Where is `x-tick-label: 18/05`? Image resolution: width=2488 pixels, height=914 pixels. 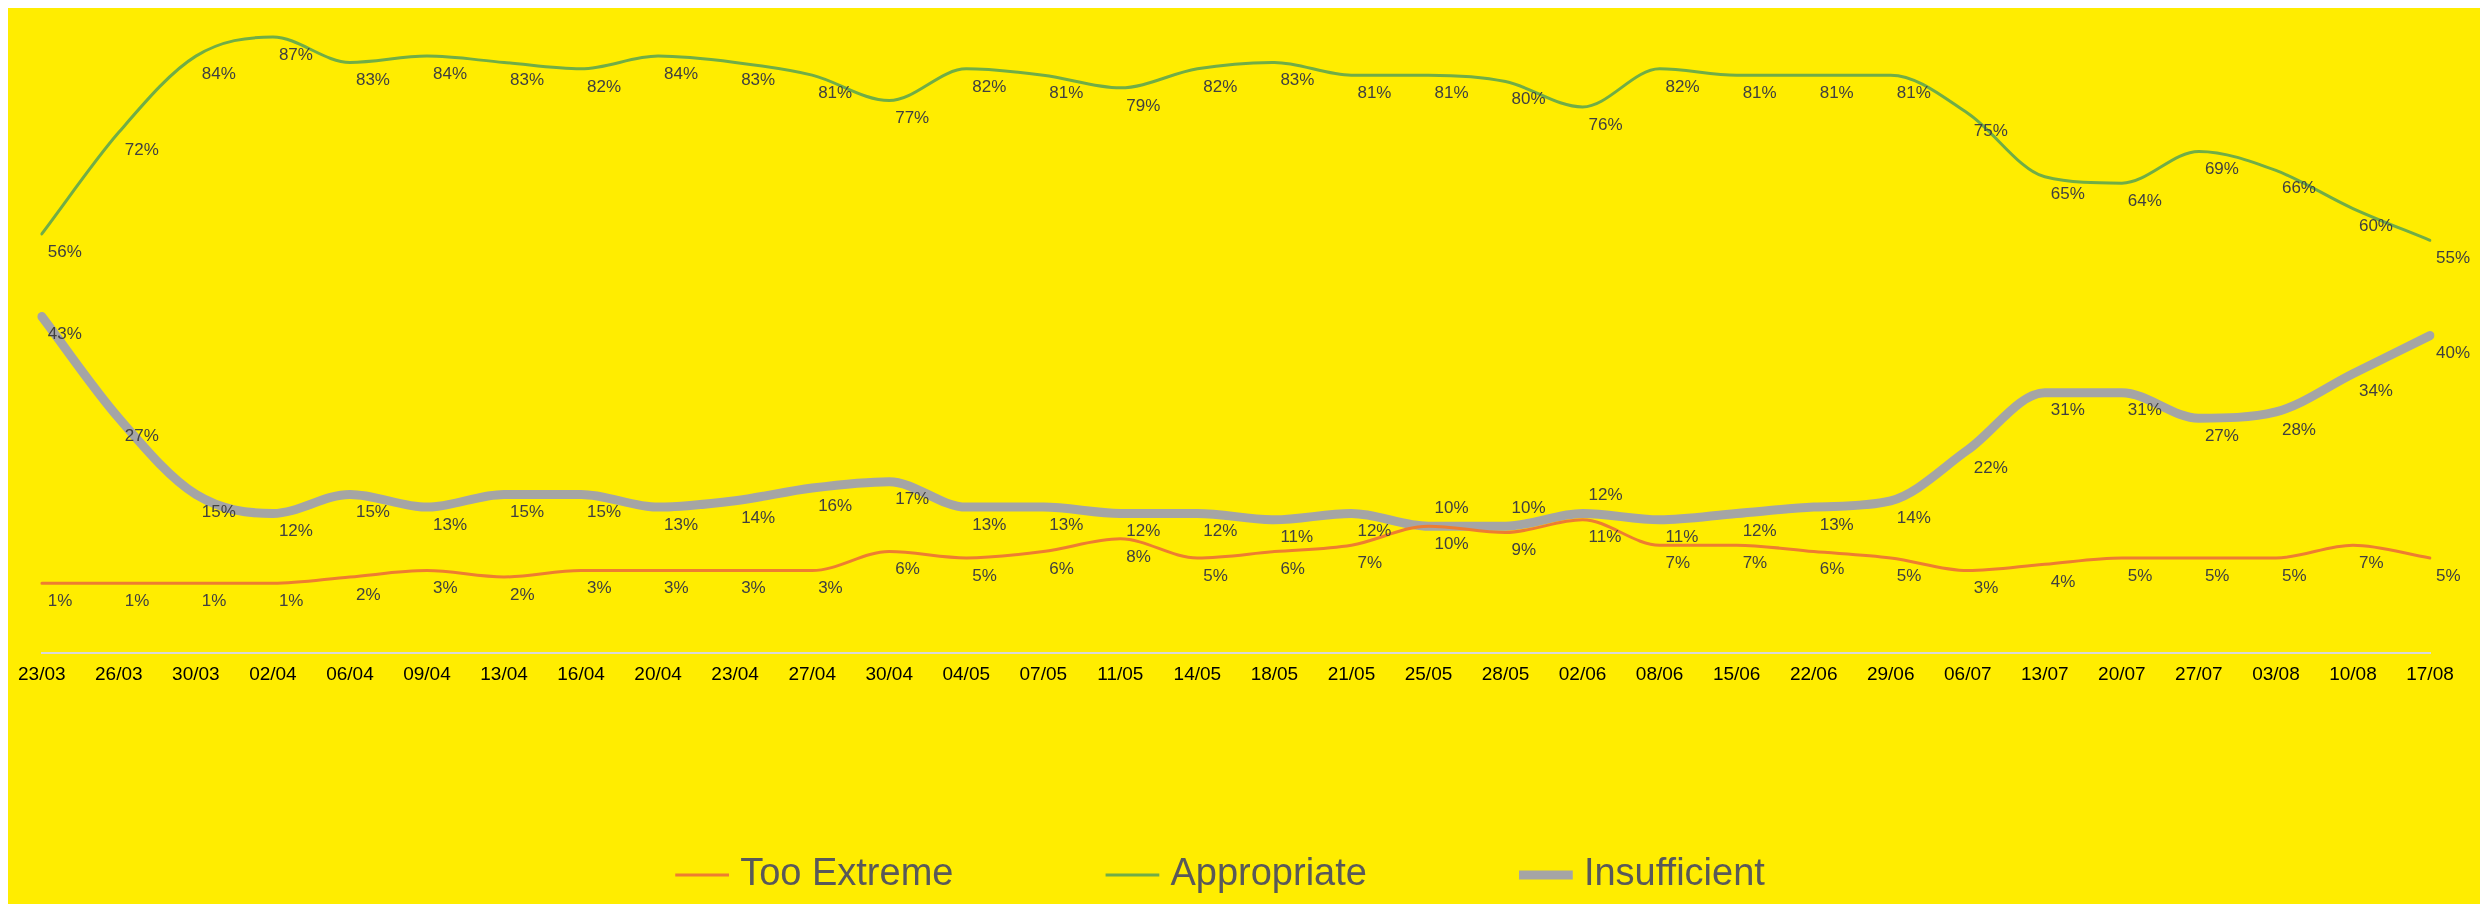 x-tick-label: 18/05 is located at coordinates (1274, 673).